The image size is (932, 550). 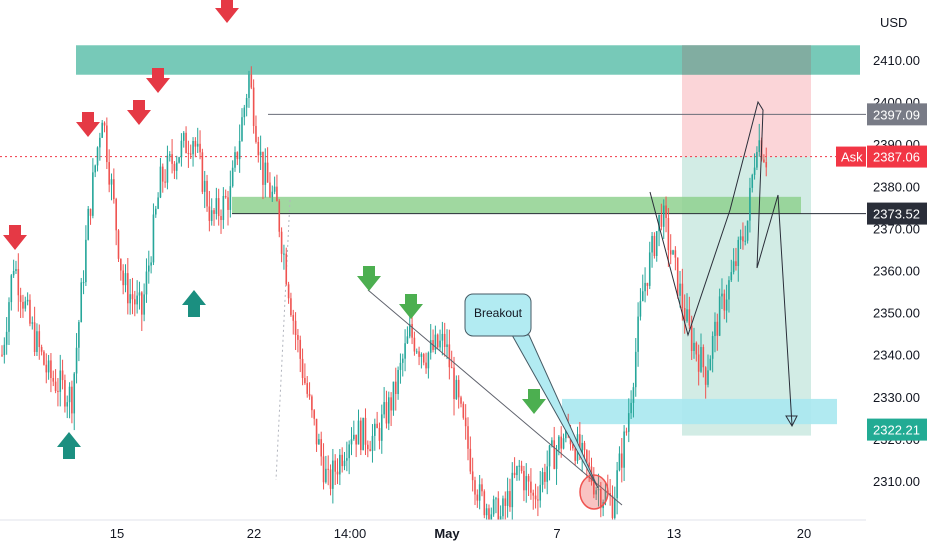 I want to click on up-arrow-icon, so click(x=69, y=445).